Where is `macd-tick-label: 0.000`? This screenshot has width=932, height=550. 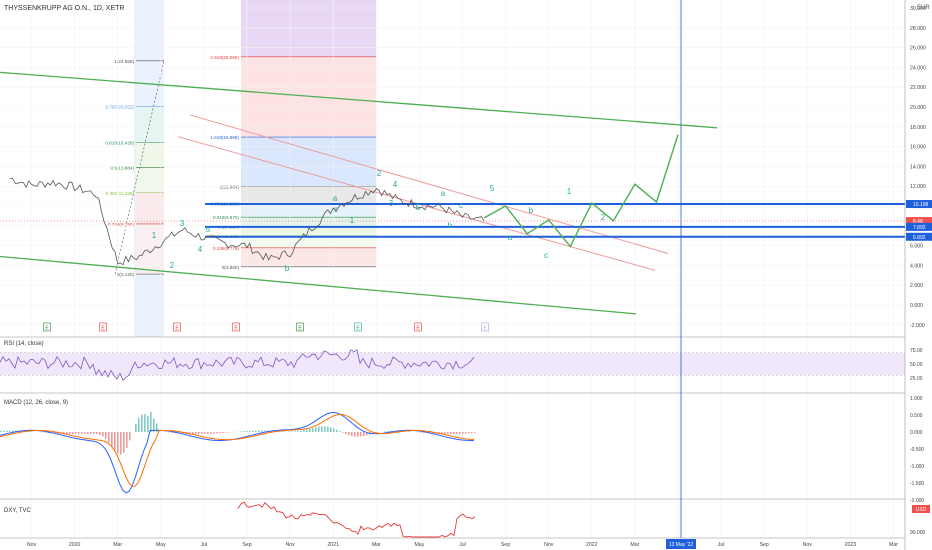 macd-tick-label: 0.000 is located at coordinates (916, 433).